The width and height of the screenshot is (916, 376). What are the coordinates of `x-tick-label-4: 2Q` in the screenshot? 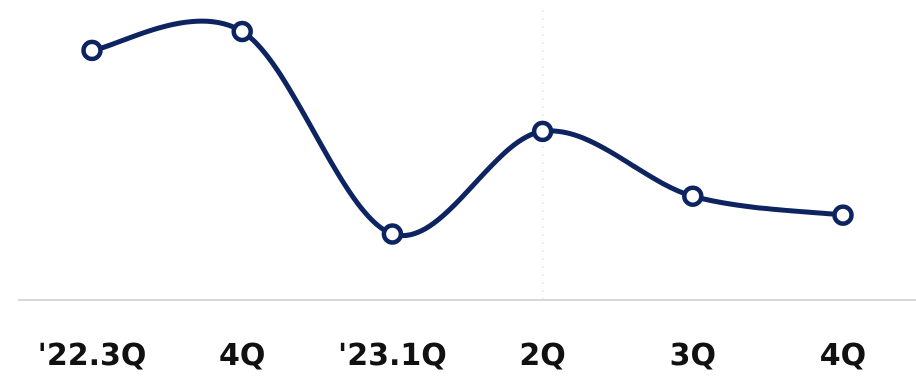 It's located at (542, 355).